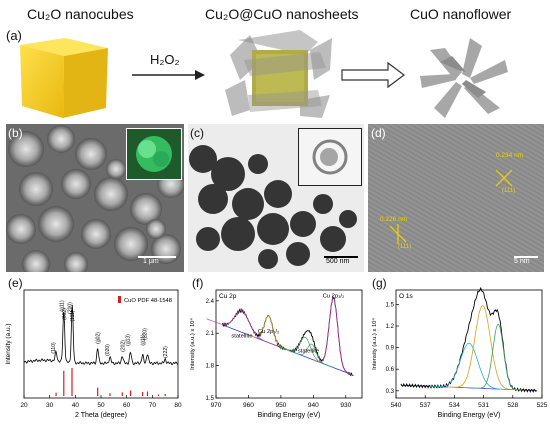  I want to click on sem-image-b: 1 µm, so click(95, 198).